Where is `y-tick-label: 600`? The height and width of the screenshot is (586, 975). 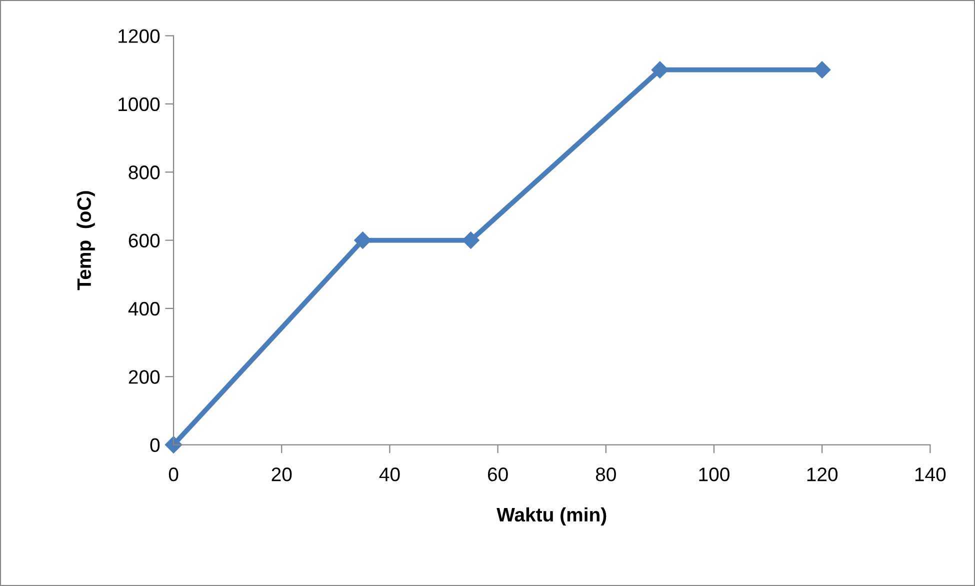 y-tick-label: 600 is located at coordinates (144, 241).